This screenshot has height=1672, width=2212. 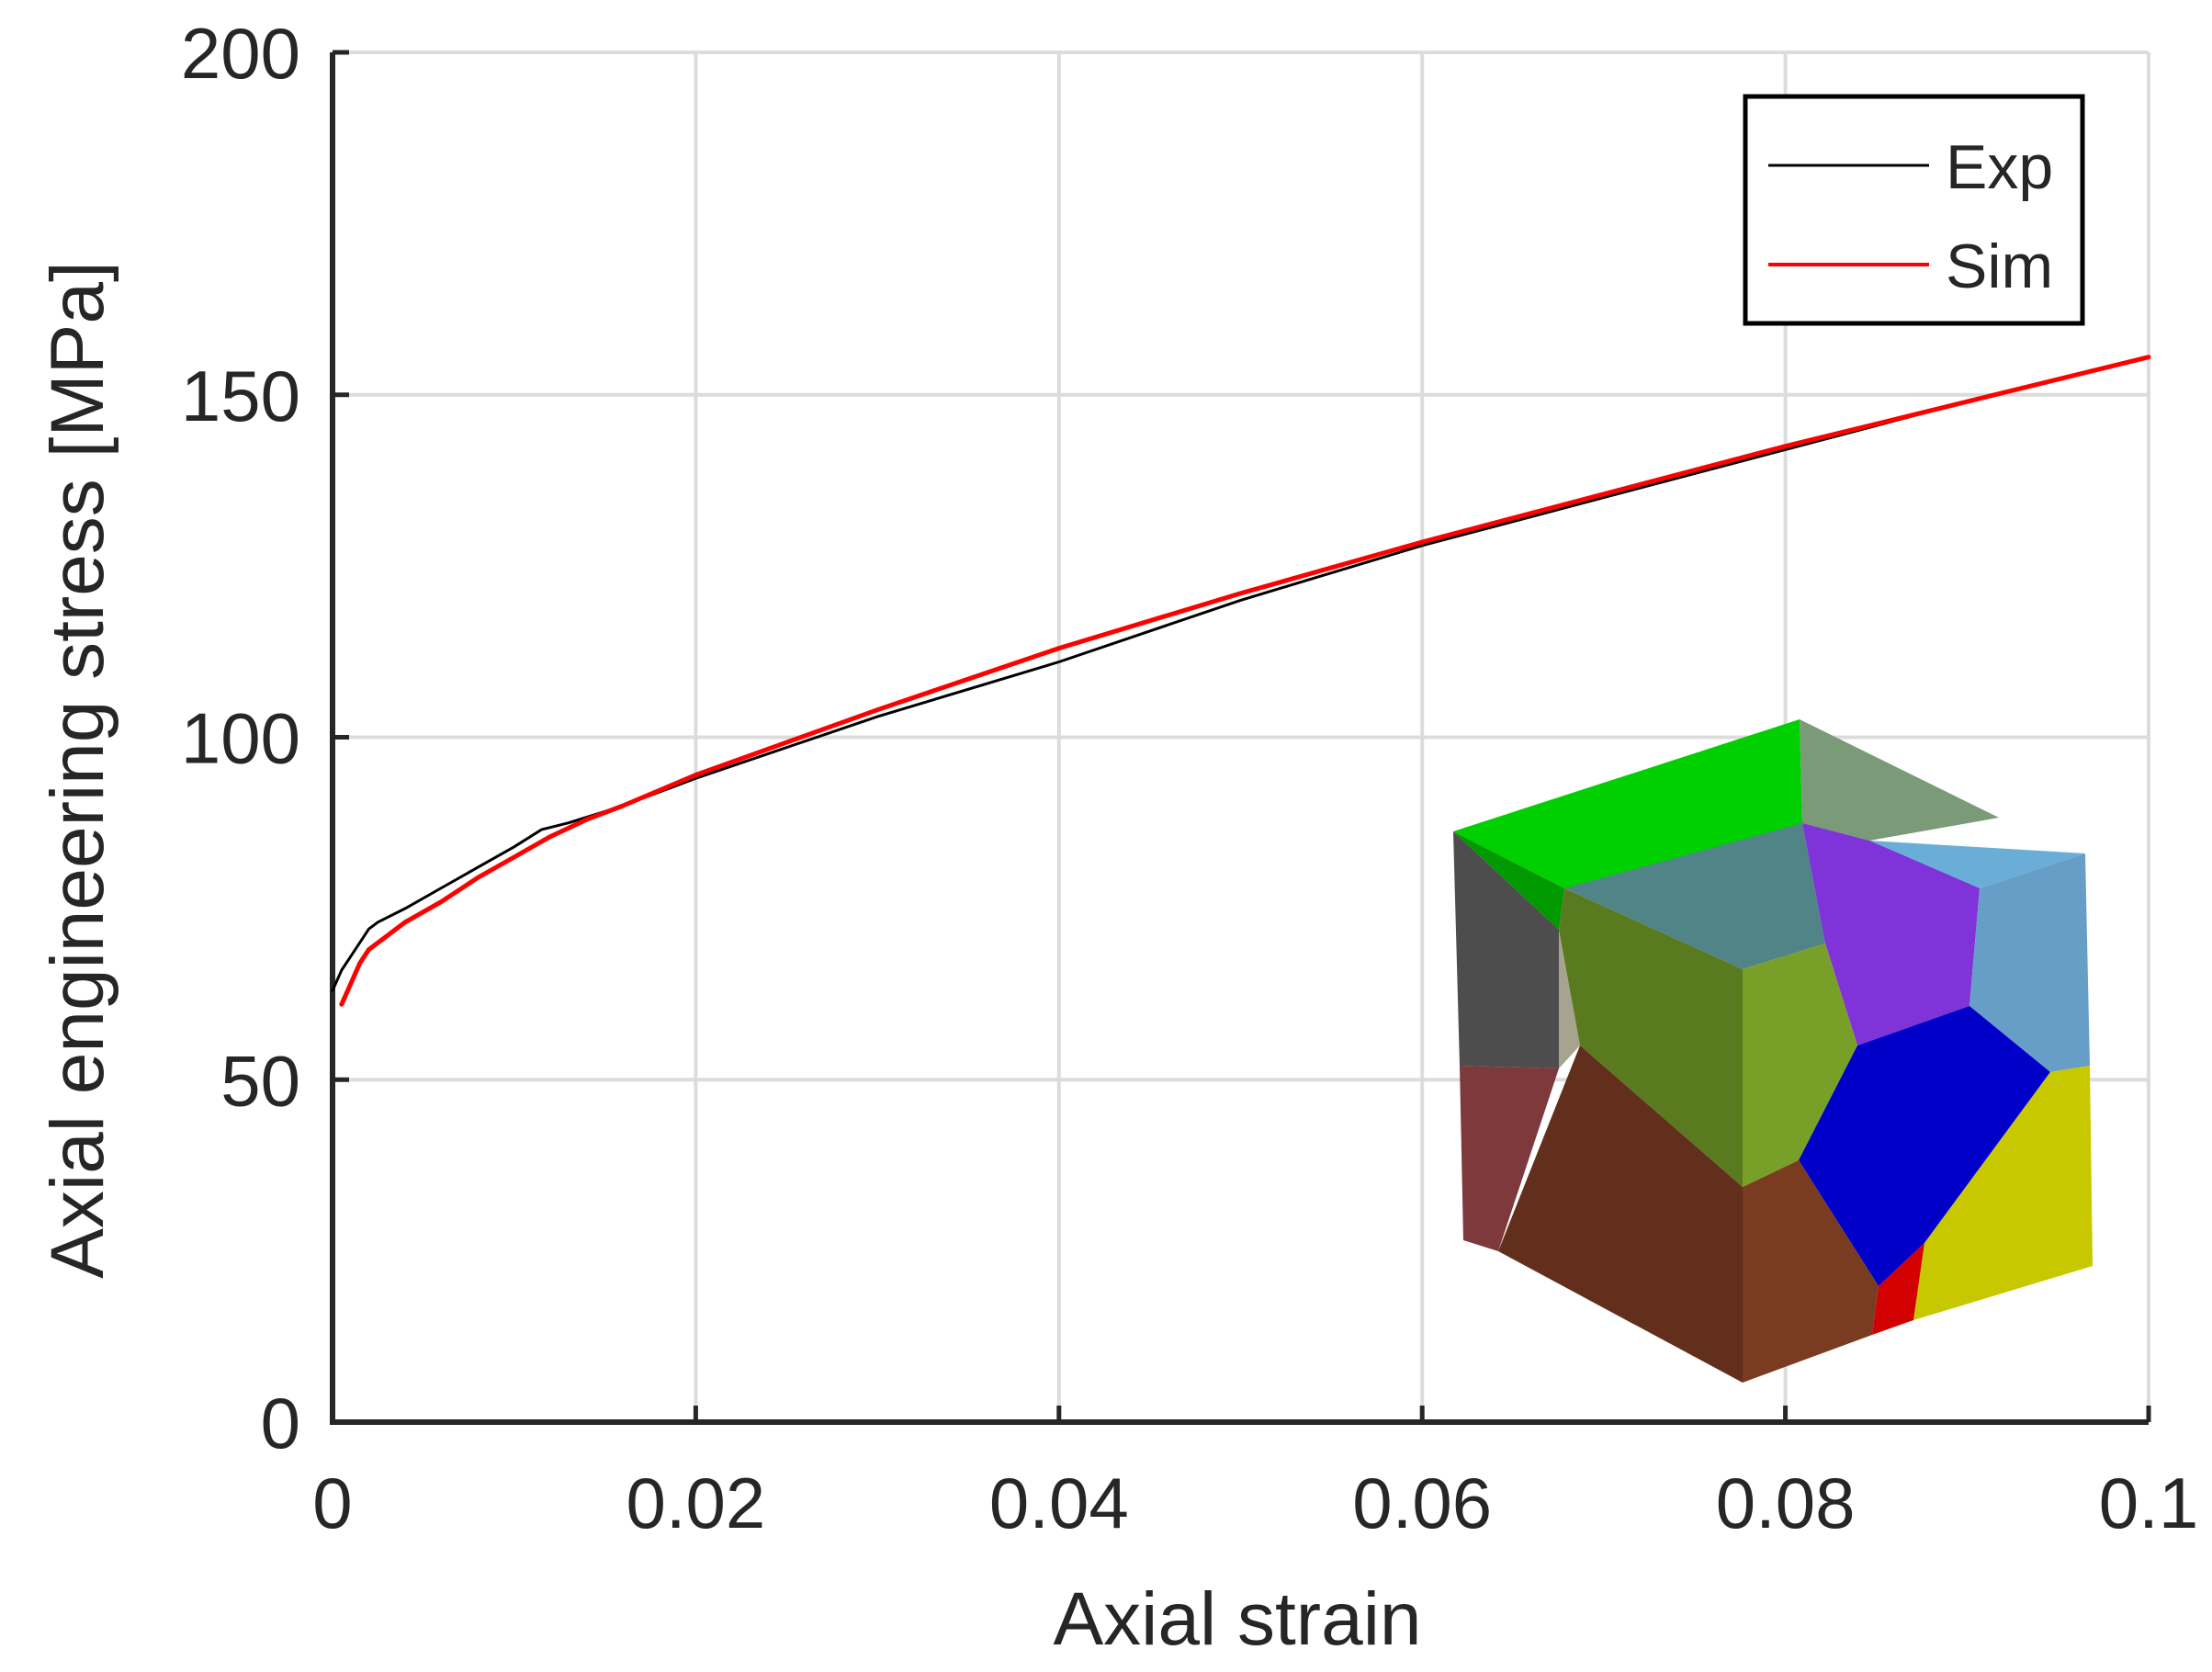 I want to click on y-tick-label: 200, so click(x=240, y=54).